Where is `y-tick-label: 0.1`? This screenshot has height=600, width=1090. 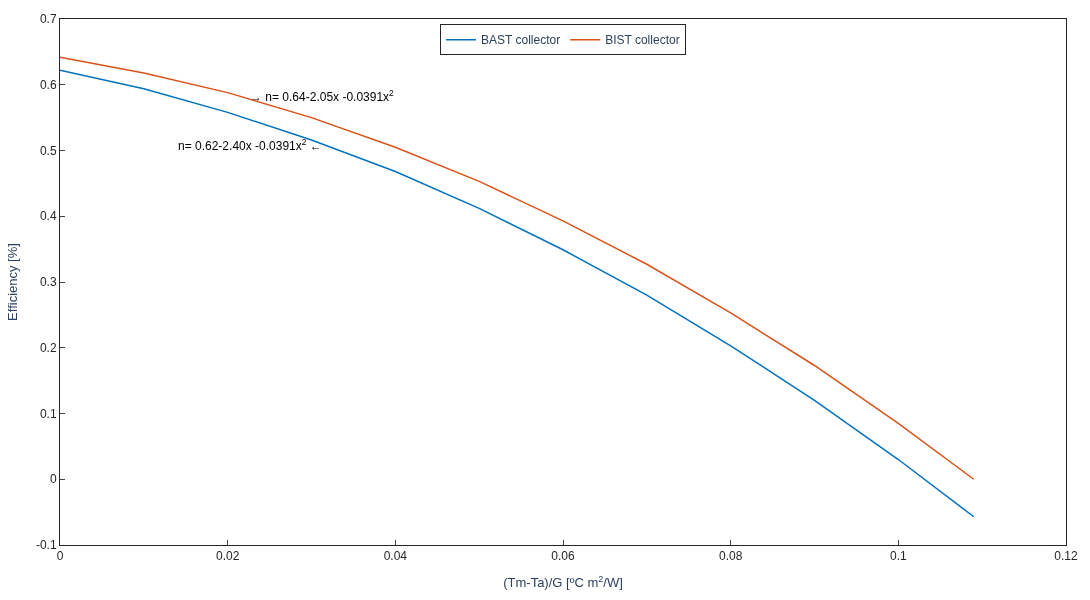 y-tick-label: 0.1 is located at coordinates (48, 413).